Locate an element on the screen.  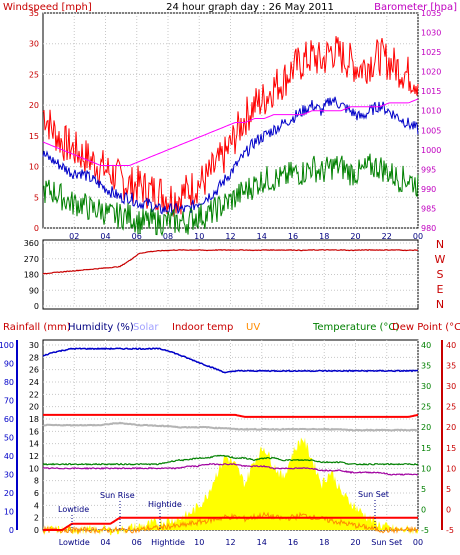
y-tick-left: 30 is located at coordinates (34, 44).